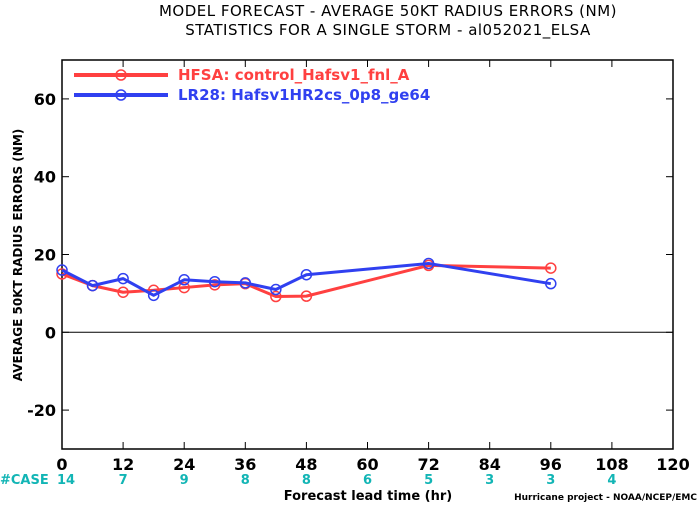 The image size is (700, 506). I want to click on case-count: 9, so click(184, 480).